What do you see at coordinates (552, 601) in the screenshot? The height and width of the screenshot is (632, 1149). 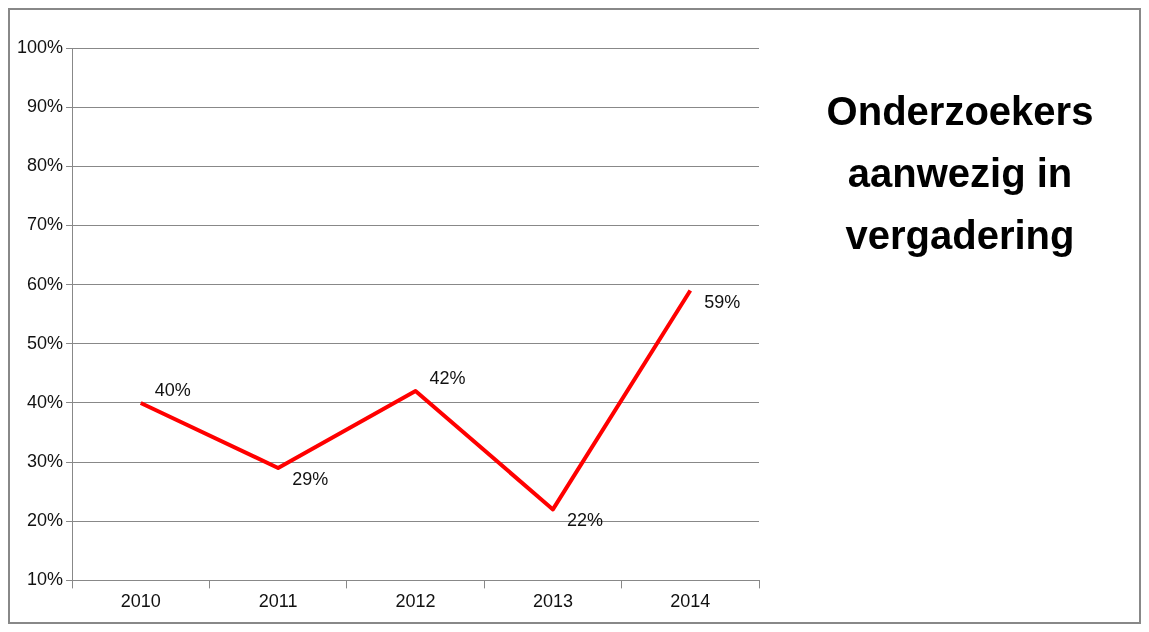 I see `x-tick-label: 2013` at bounding box center [552, 601].